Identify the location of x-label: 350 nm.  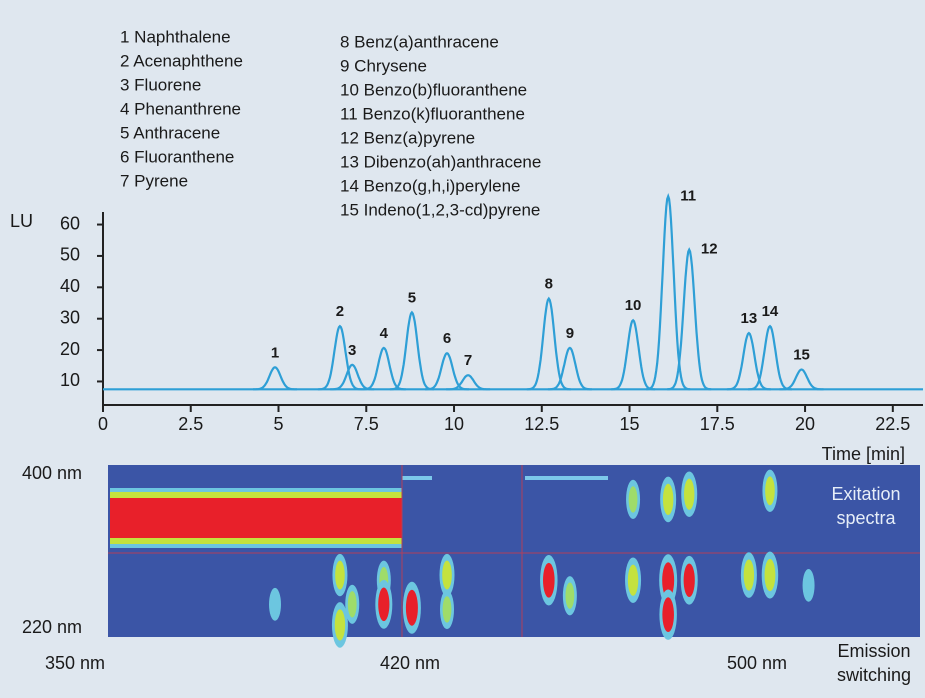
(75, 663).